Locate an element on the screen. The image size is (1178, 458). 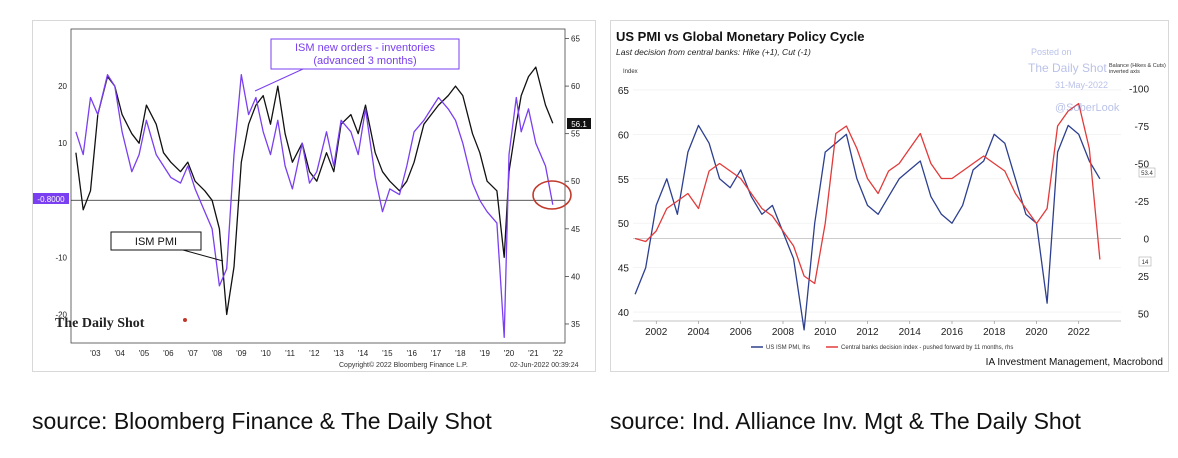
right-left-ytick-label-1: 60 is located at coordinates (624, 135).